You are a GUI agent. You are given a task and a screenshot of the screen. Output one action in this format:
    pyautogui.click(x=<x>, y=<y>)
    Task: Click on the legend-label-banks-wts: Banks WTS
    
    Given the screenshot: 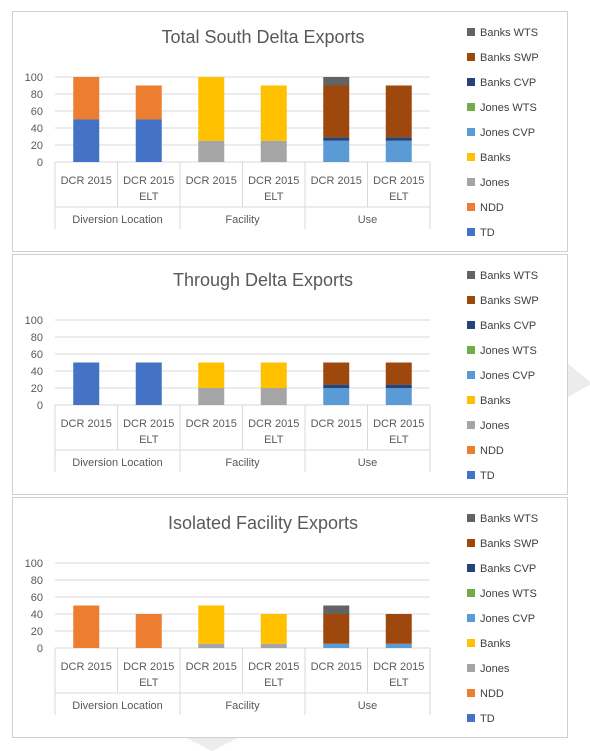 What is the action you would take?
    pyautogui.click(x=509, y=33)
    